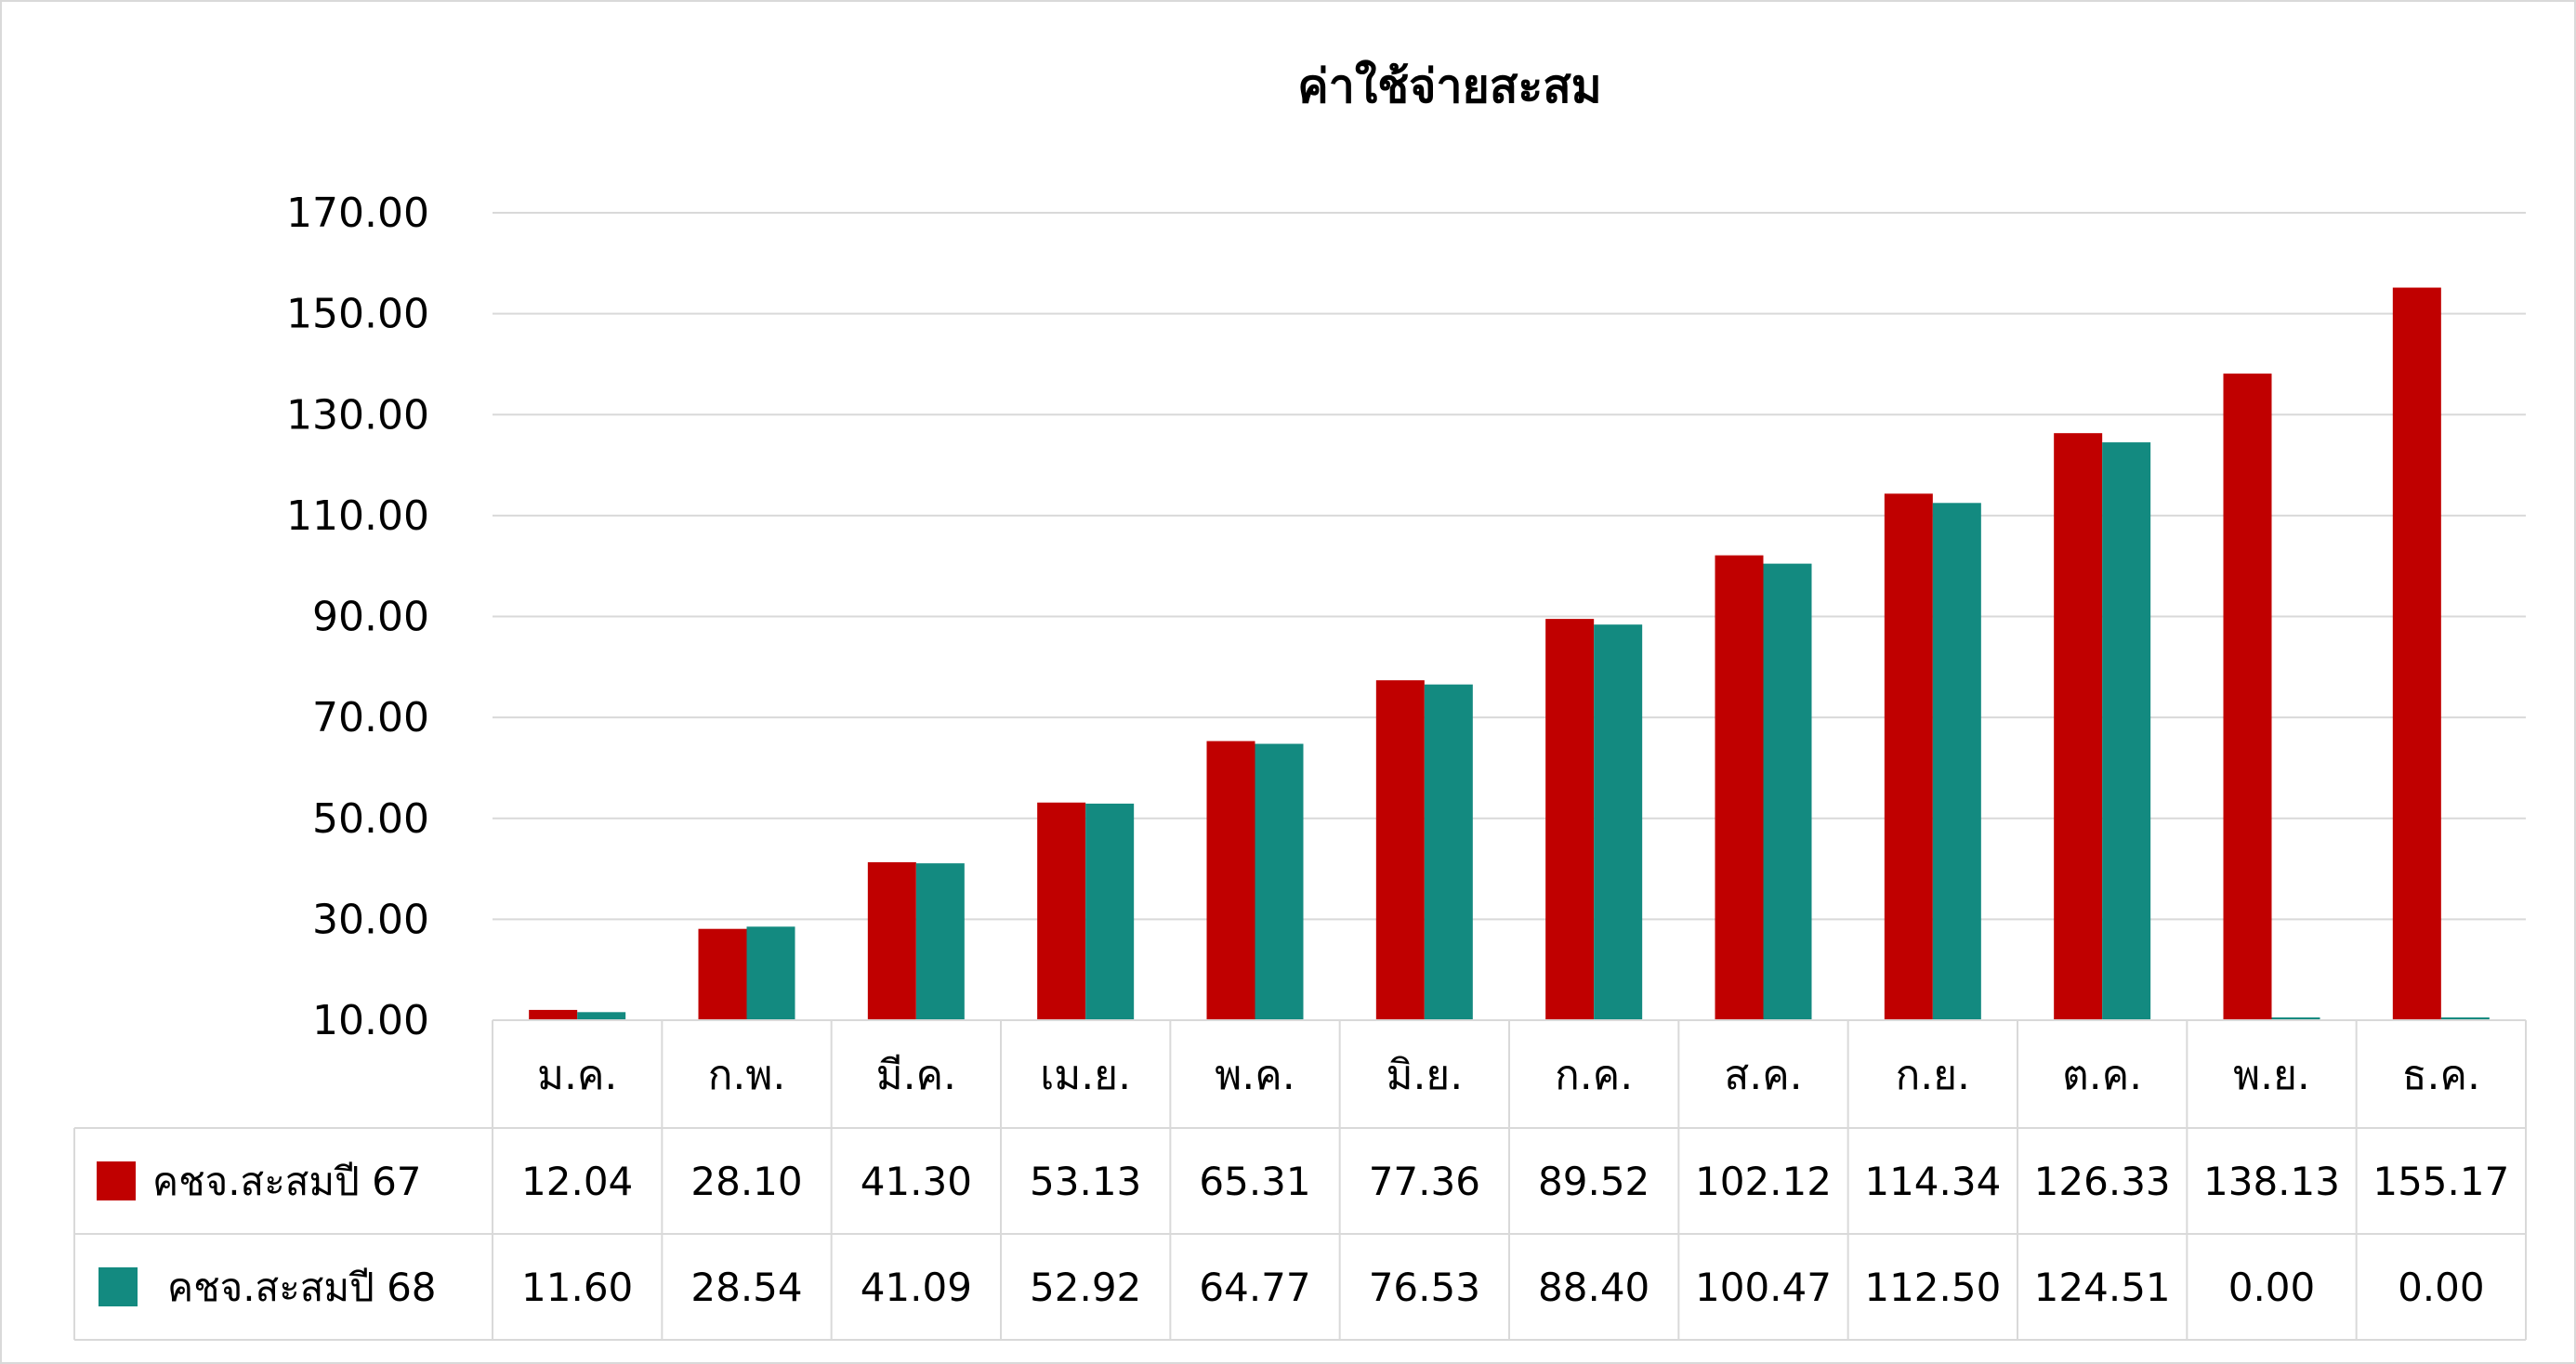 This screenshot has width=2576, height=1364. Describe the element at coordinates (357, 516) in the screenshot. I see `y-tick-label: 110.00` at that location.